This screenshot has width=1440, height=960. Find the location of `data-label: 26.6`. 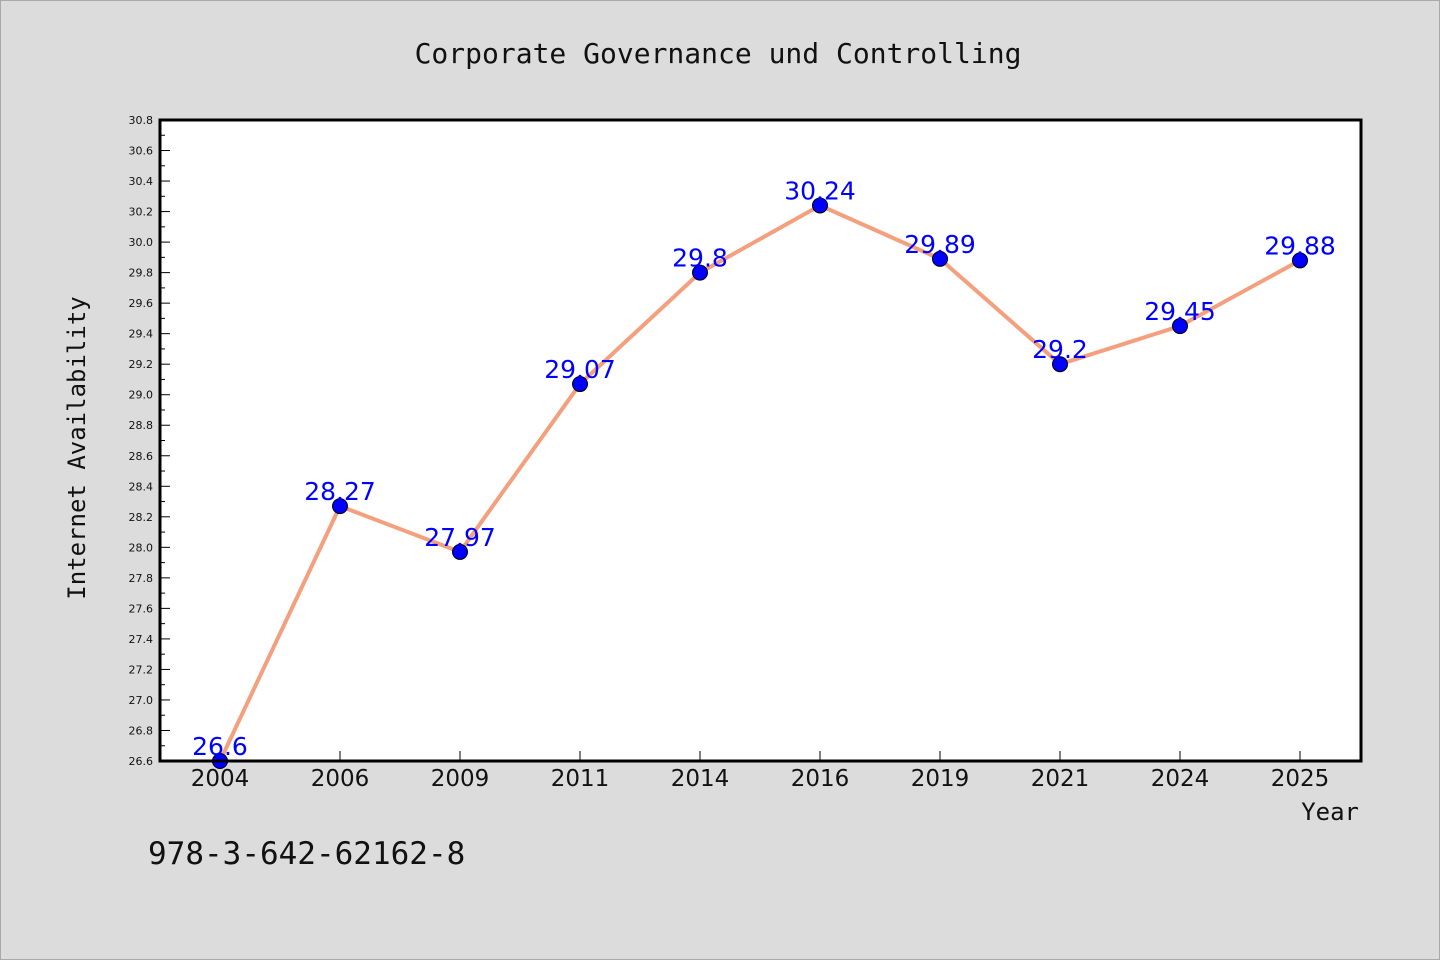

data-label: 26.6 is located at coordinates (220, 746).